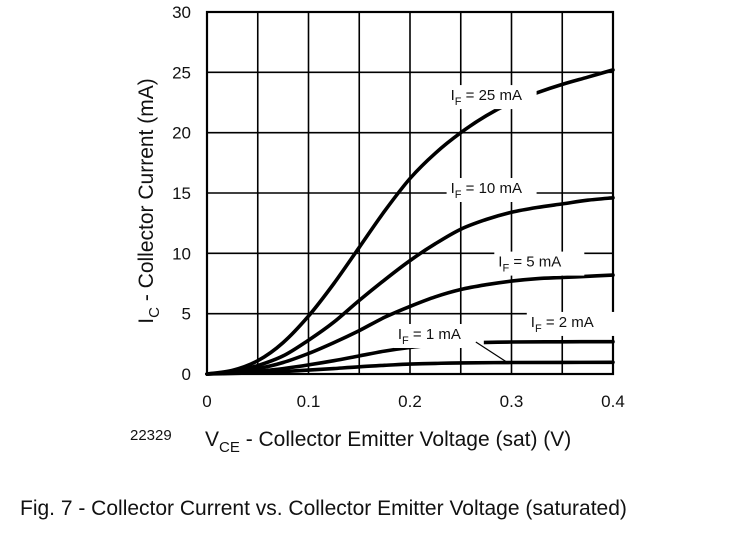 Image resolution: width=749 pixels, height=536 pixels. Describe the element at coordinates (181, 133) in the screenshot. I see `y-tick-label: 20` at that location.